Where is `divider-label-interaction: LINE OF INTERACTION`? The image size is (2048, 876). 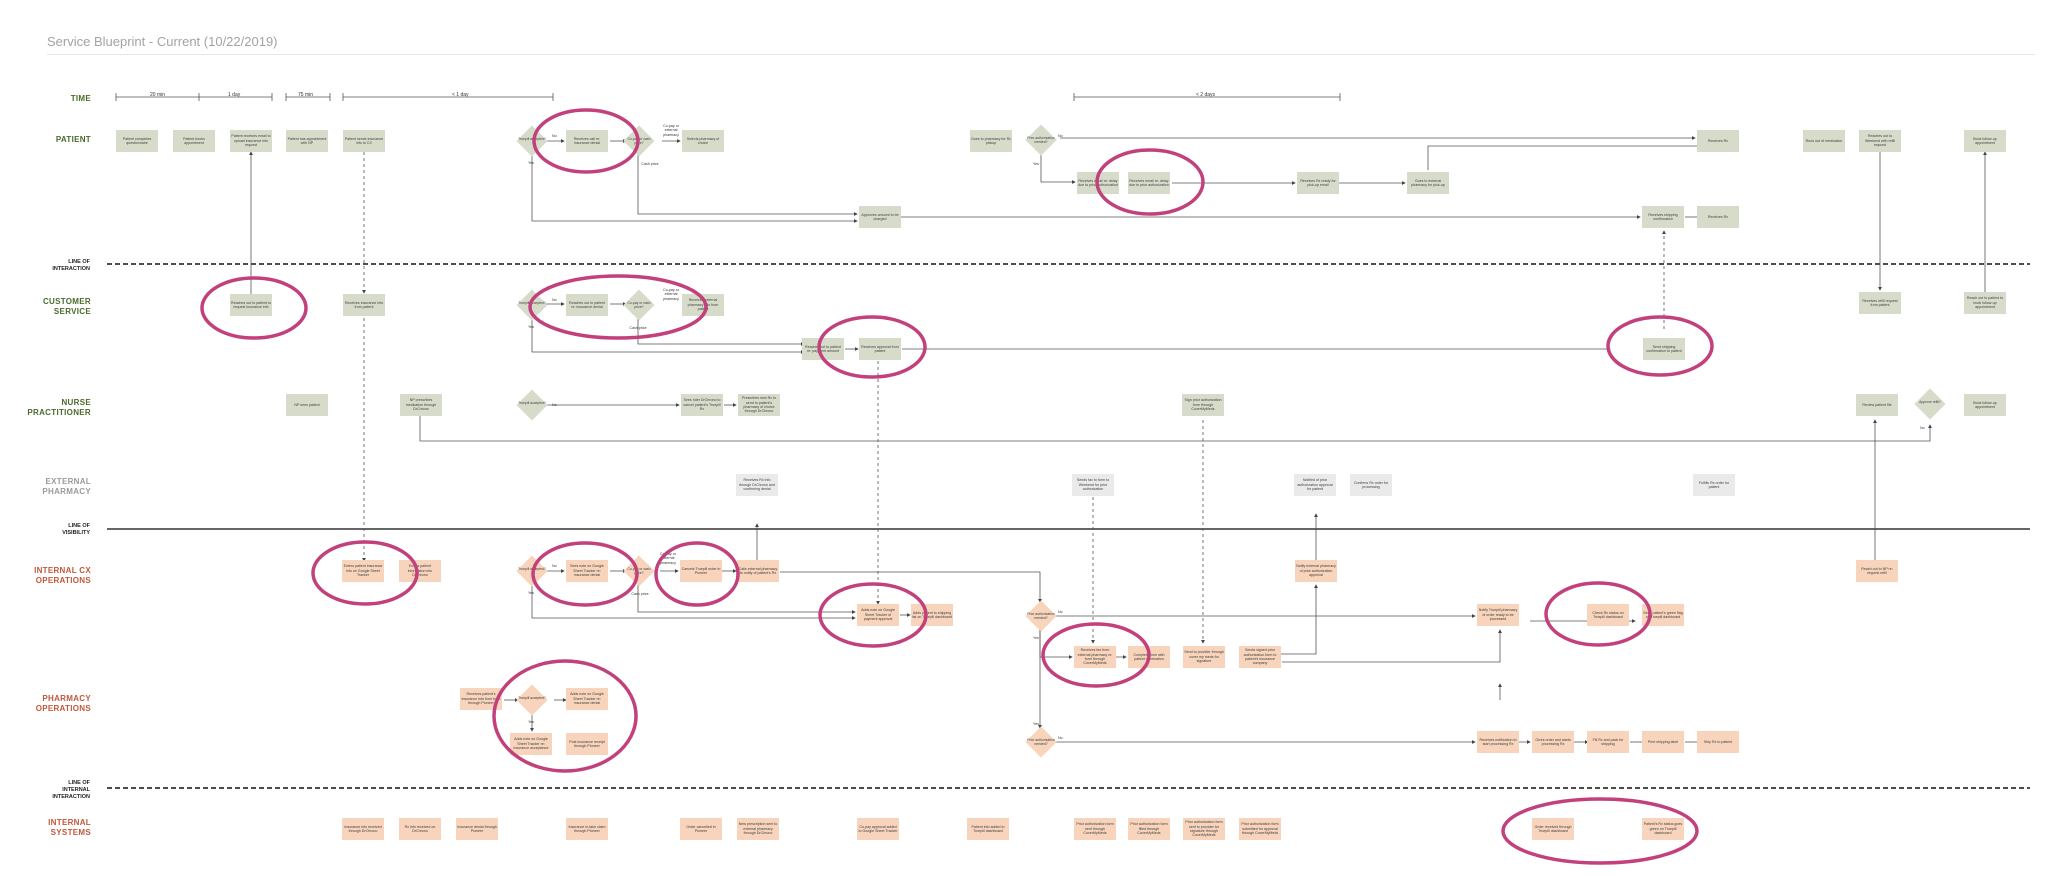 divider-label-interaction: LINE OF INTERACTION is located at coordinates (71, 265).